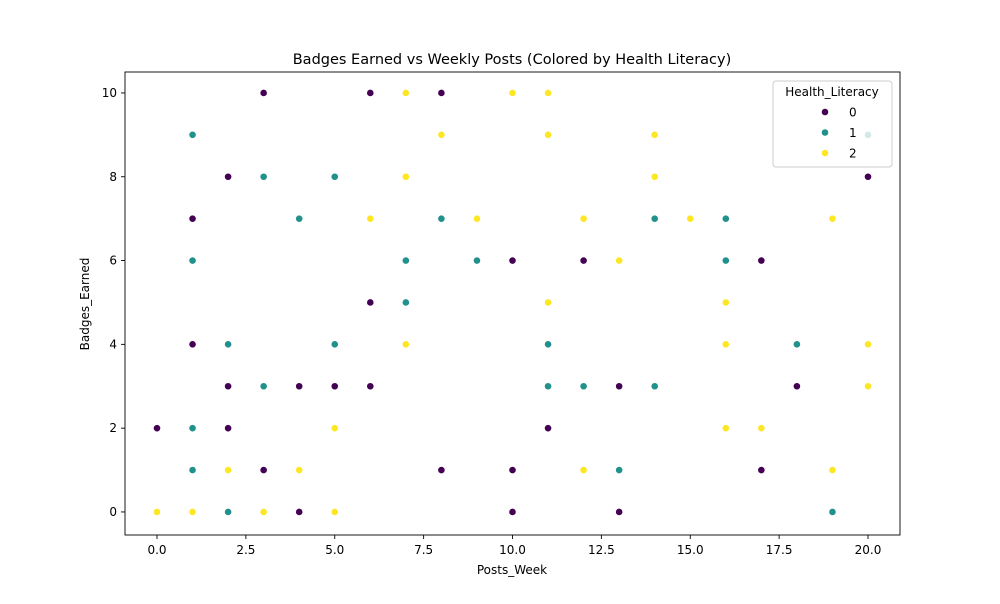  Describe the element at coordinates (853, 133) in the screenshot. I see `legend-label: 1` at that location.